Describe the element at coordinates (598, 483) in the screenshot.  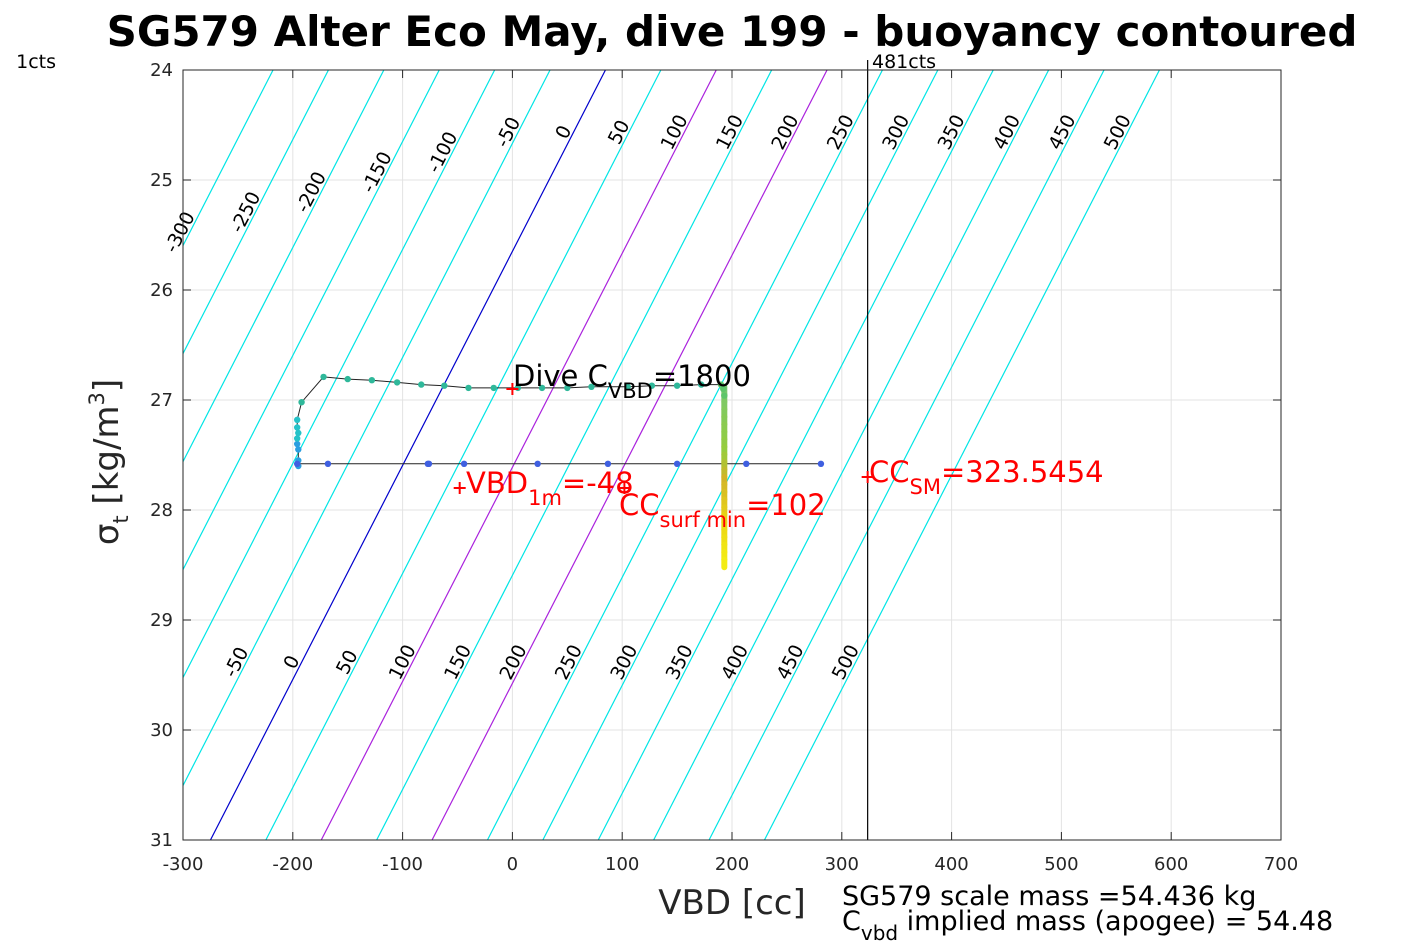
I see `vbd-1m-value: =-48` at that location.